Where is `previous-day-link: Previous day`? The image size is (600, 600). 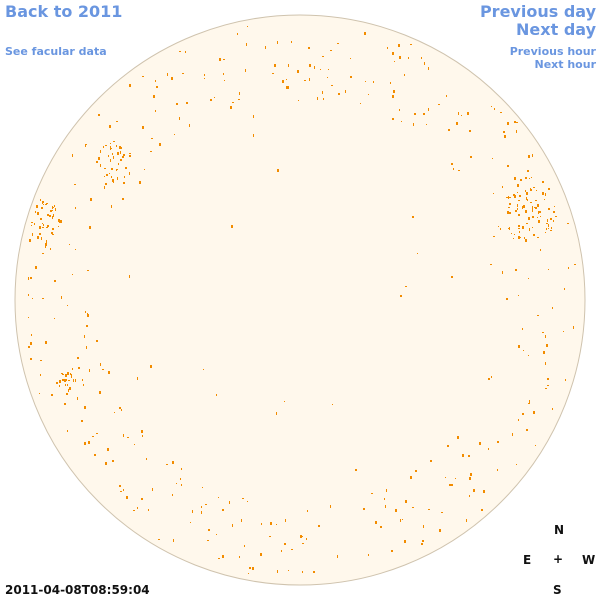
previous-day-link: Previous day is located at coordinates (537, 11).